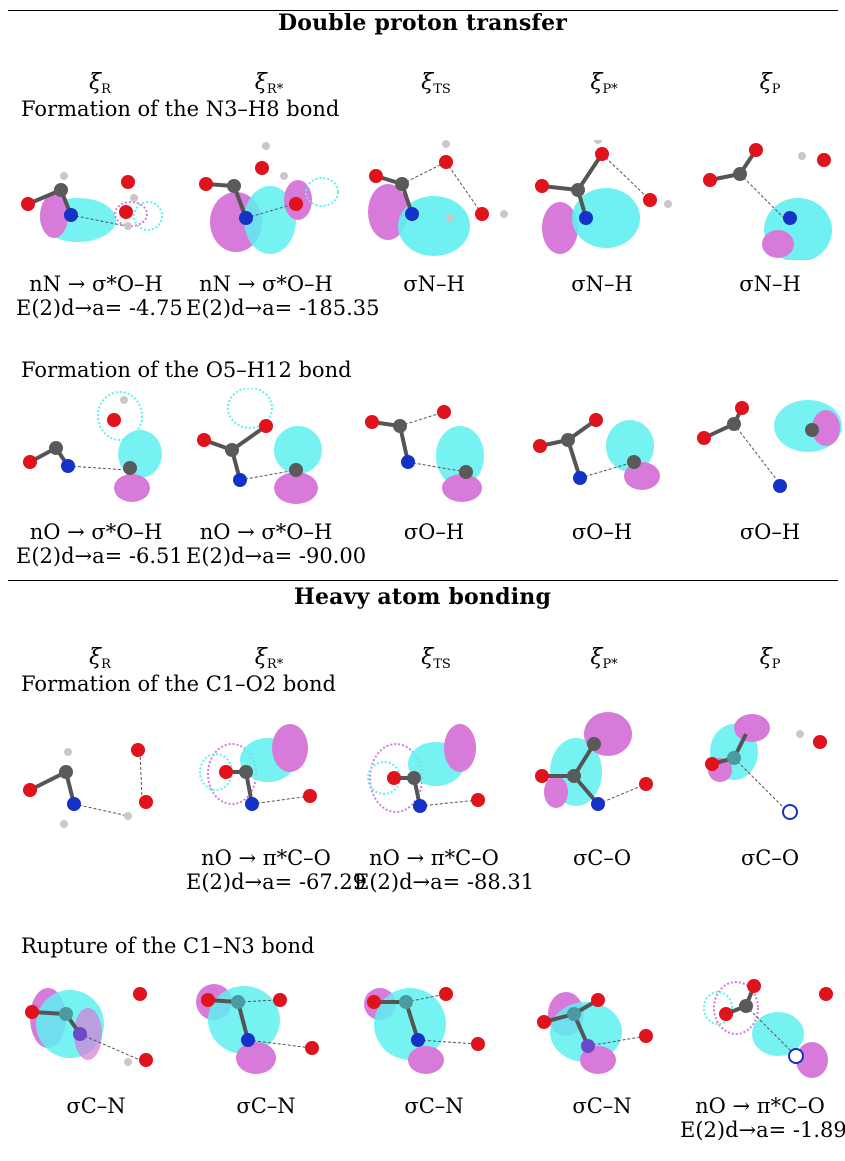 The width and height of the screenshot is (845, 1161). What do you see at coordinates (283, 296) in the screenshot?
I see `nbo-label: nN → σ*O–H E(2)d→a= -185.35` at bounding box center [283, 296].